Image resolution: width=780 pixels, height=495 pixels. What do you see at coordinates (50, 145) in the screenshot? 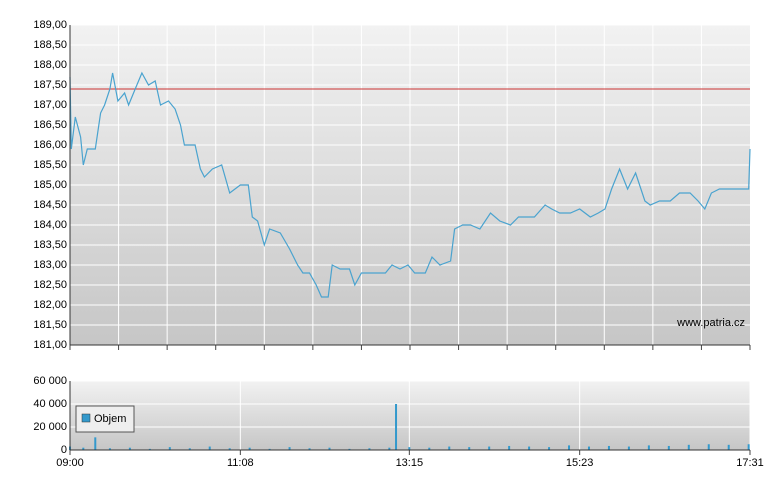
I see `y-tick-label: 186,00` at bounding box center [50, 145].